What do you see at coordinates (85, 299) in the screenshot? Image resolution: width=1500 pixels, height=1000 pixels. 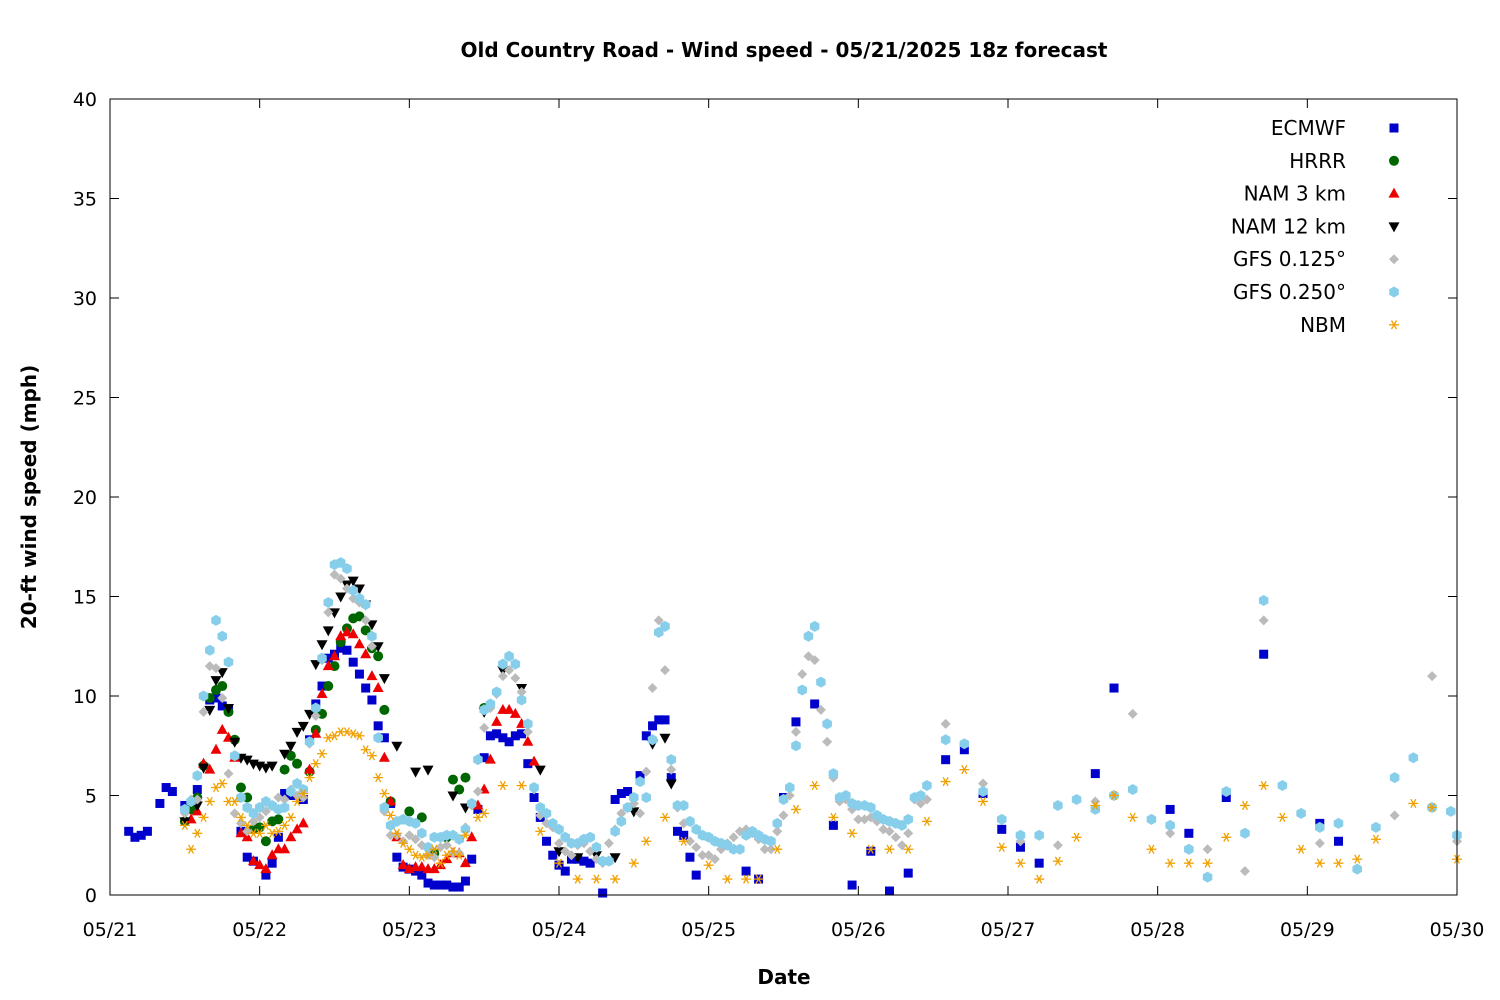 I see `y-tick-label: 30` at bounding box center [85, 299].